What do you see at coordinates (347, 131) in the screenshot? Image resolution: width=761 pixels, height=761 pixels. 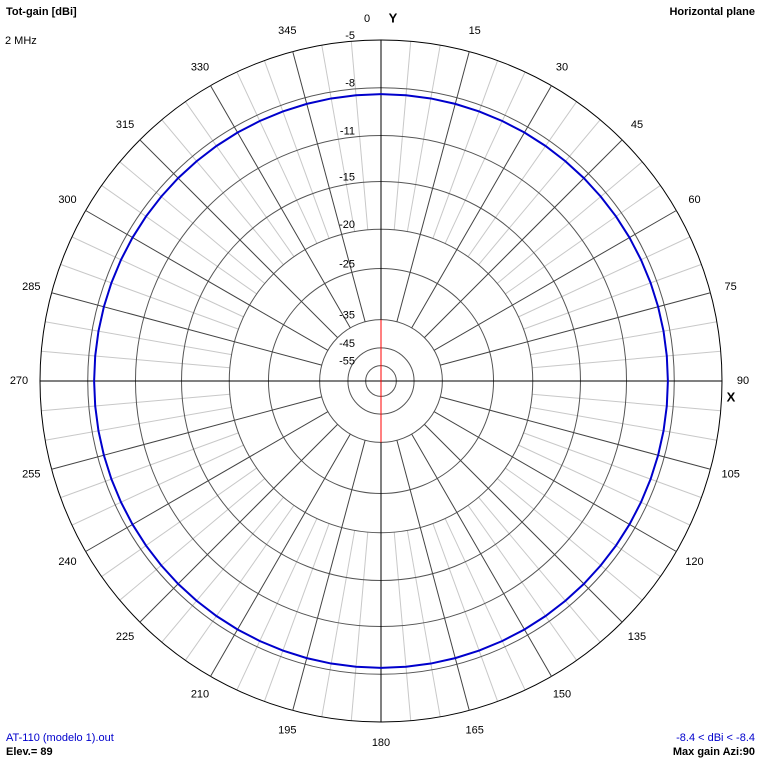 I see `gain-label: -11` at bounding box center [347, 131].